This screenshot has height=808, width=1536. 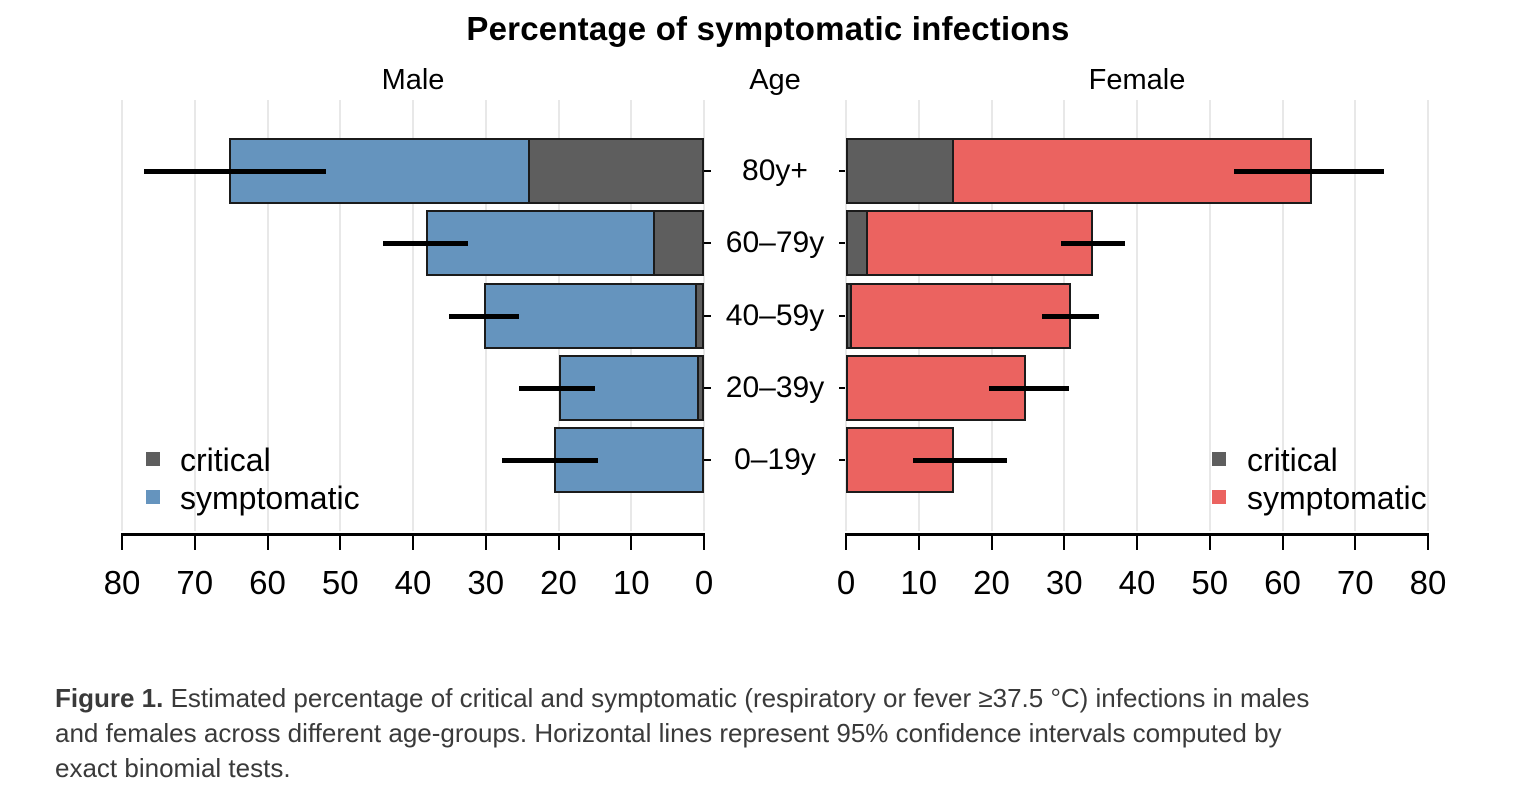 I want to click on female-row-tick-20–39y, so click(x=842, y=388).